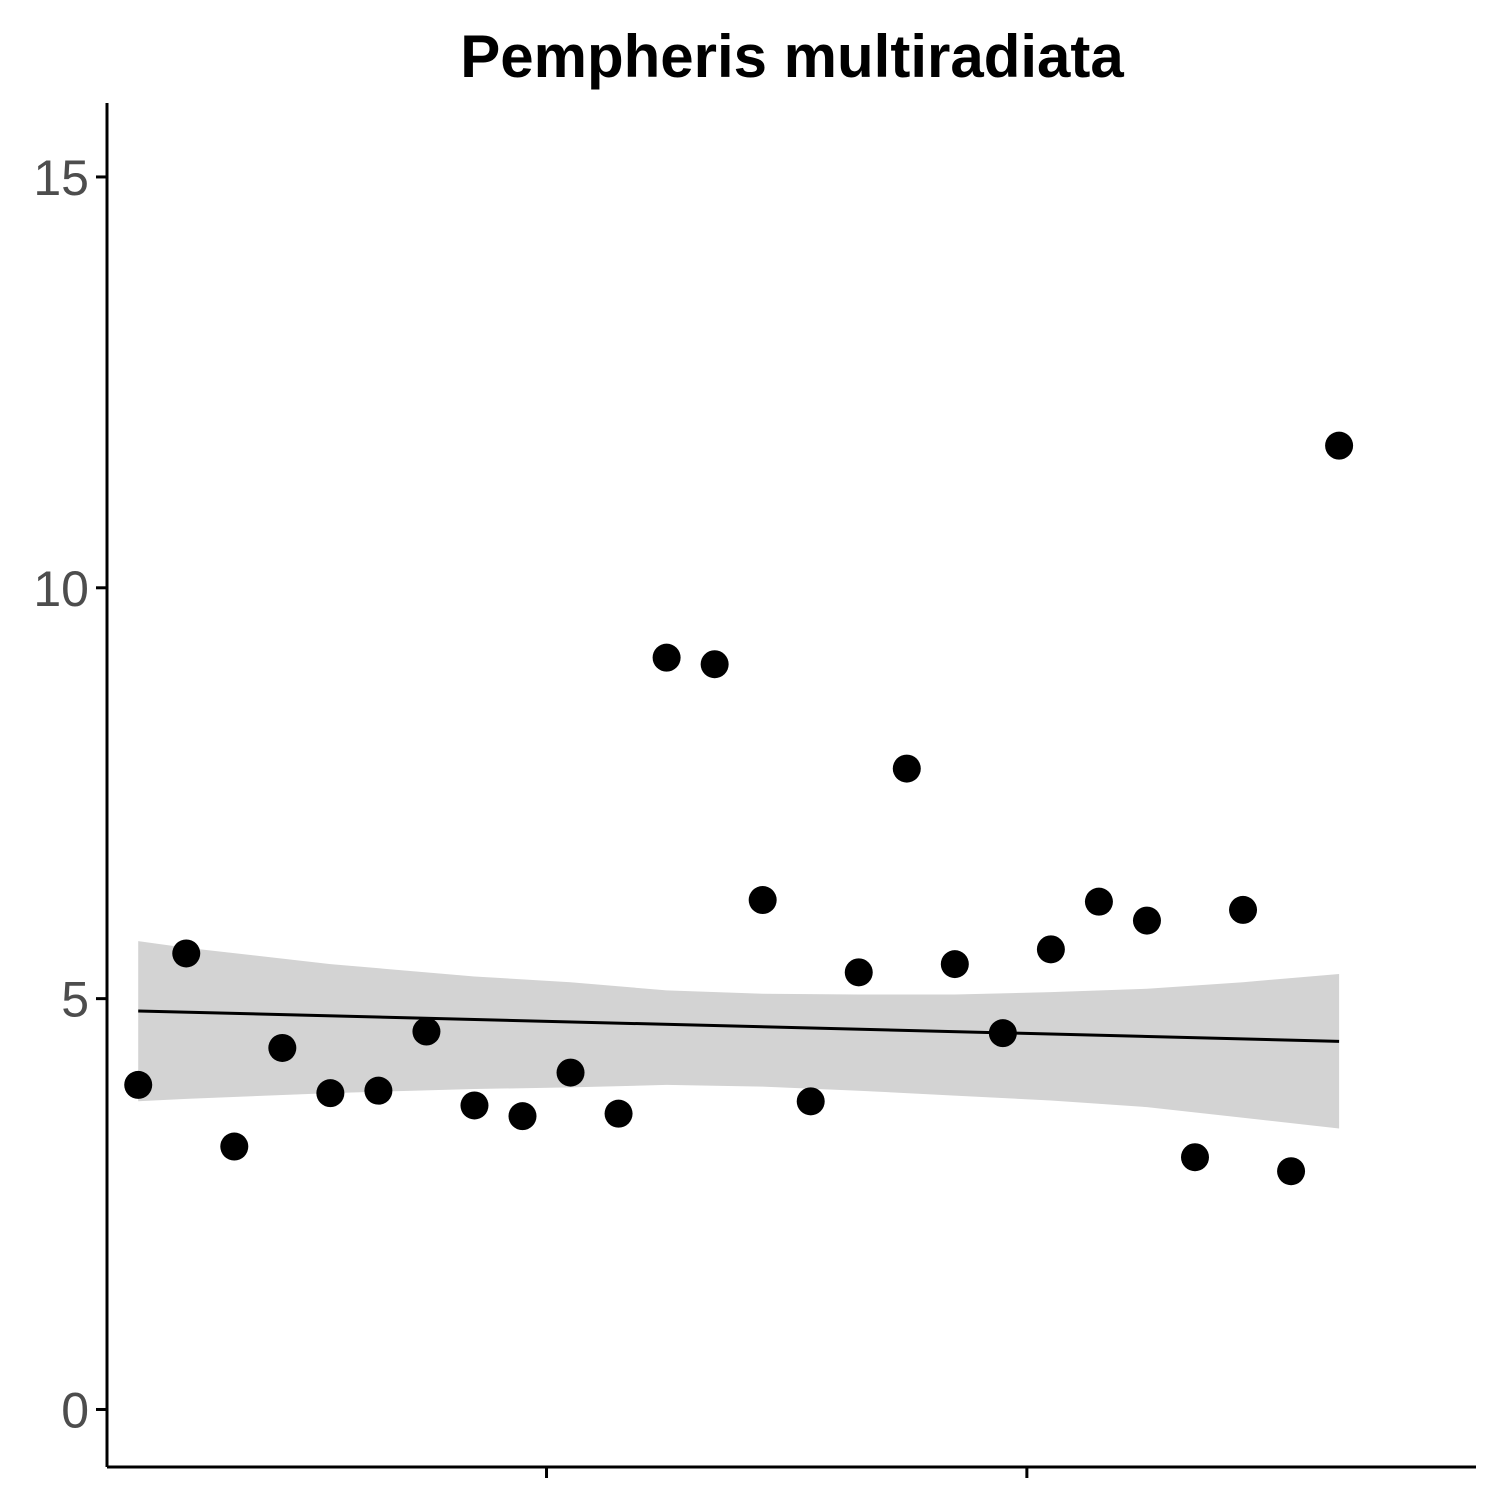 This screenshot has height=1500, width=1500. I want to click on trend-line, so click(739, 1026).